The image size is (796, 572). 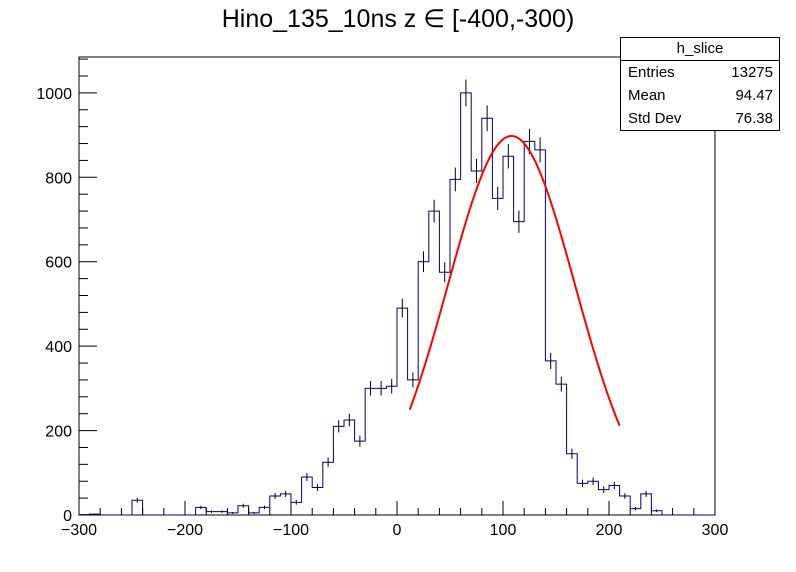 I want to click on x-tick-label: −300, so click(x=79, y=530).